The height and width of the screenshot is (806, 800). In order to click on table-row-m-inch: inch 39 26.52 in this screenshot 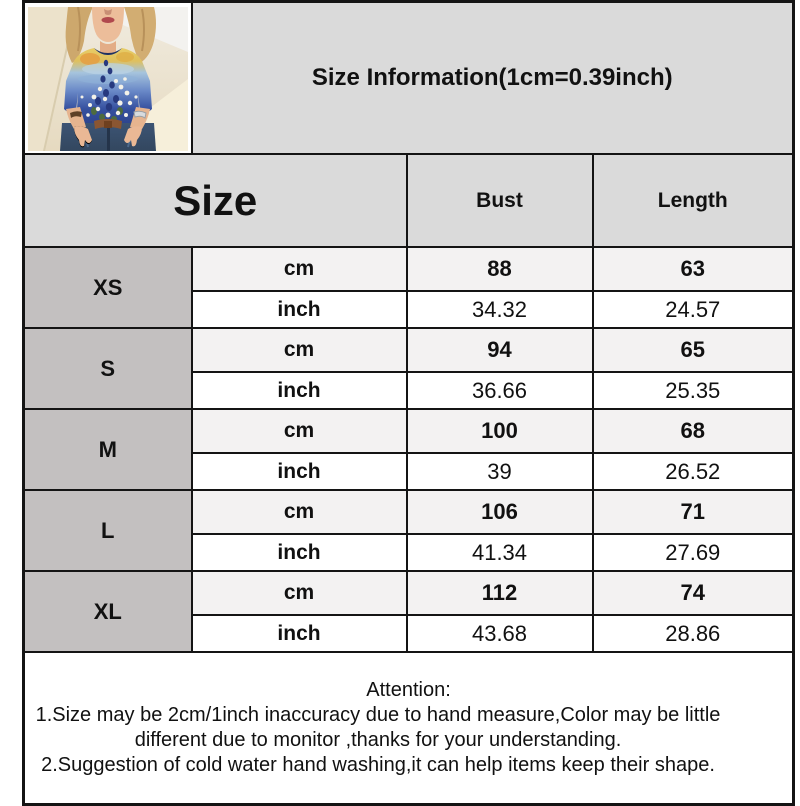, I will do `click(409, 471)`.